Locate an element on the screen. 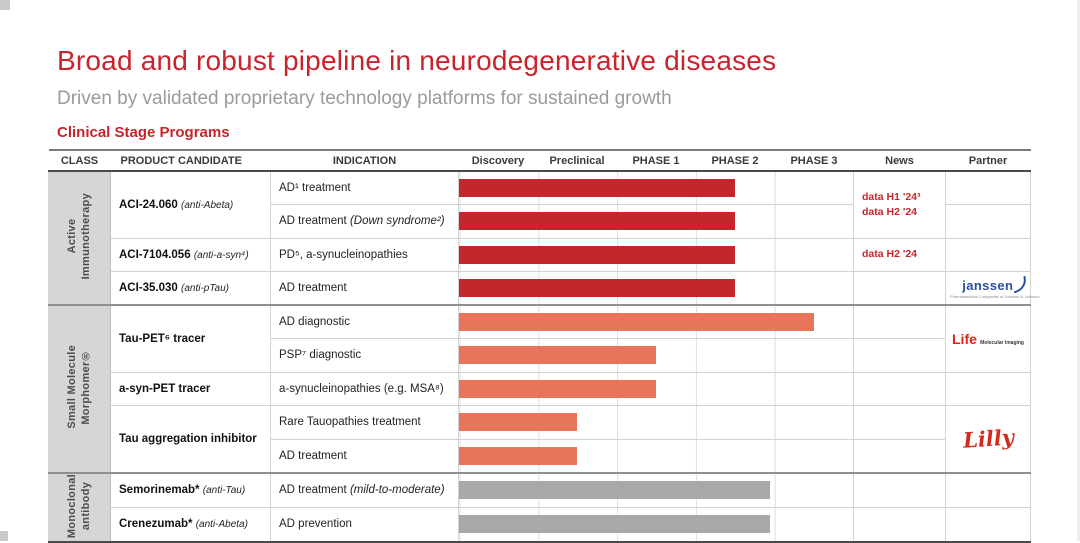 This screenshot has width=1080, height=543. class-label-line: Monoclonal is located at coordinates (71, 505).